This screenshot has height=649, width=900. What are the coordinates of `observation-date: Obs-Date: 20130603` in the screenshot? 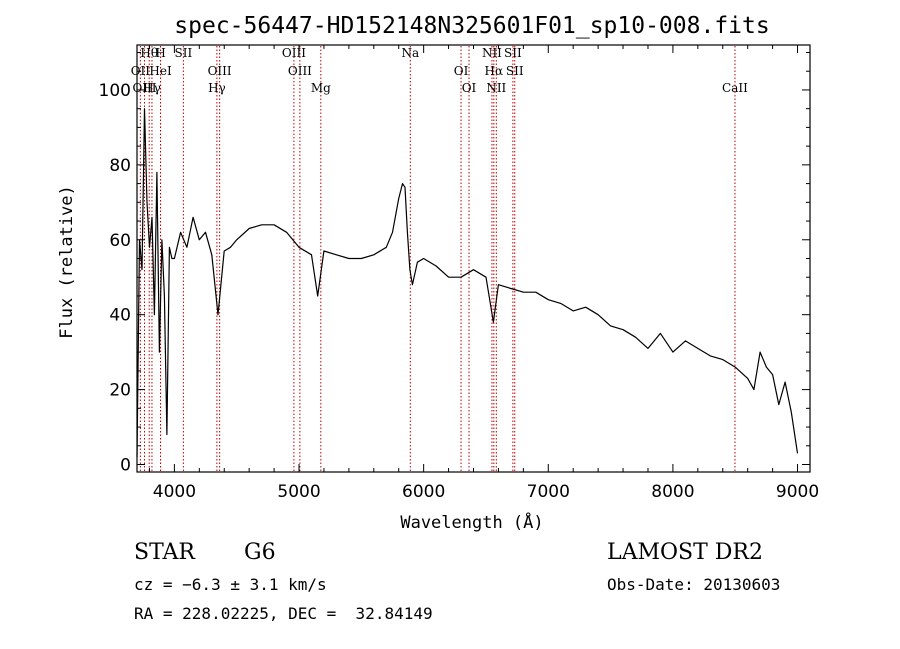 It's located at (694, 584).